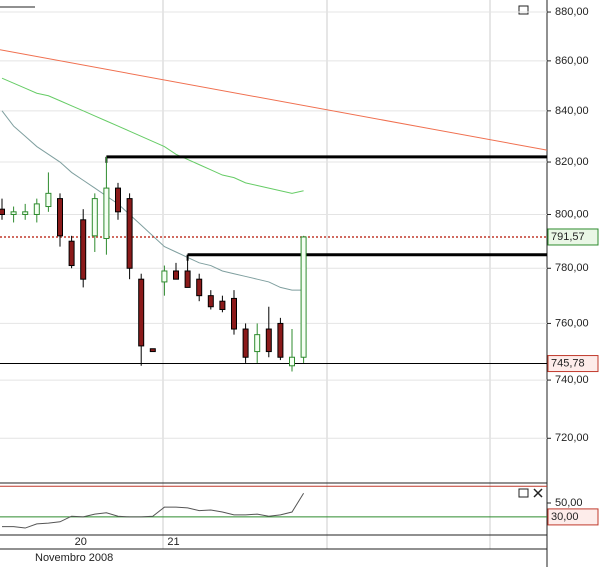 The image size is (599, 572). I want to click on price-label: 791,57, so click(568, 237).